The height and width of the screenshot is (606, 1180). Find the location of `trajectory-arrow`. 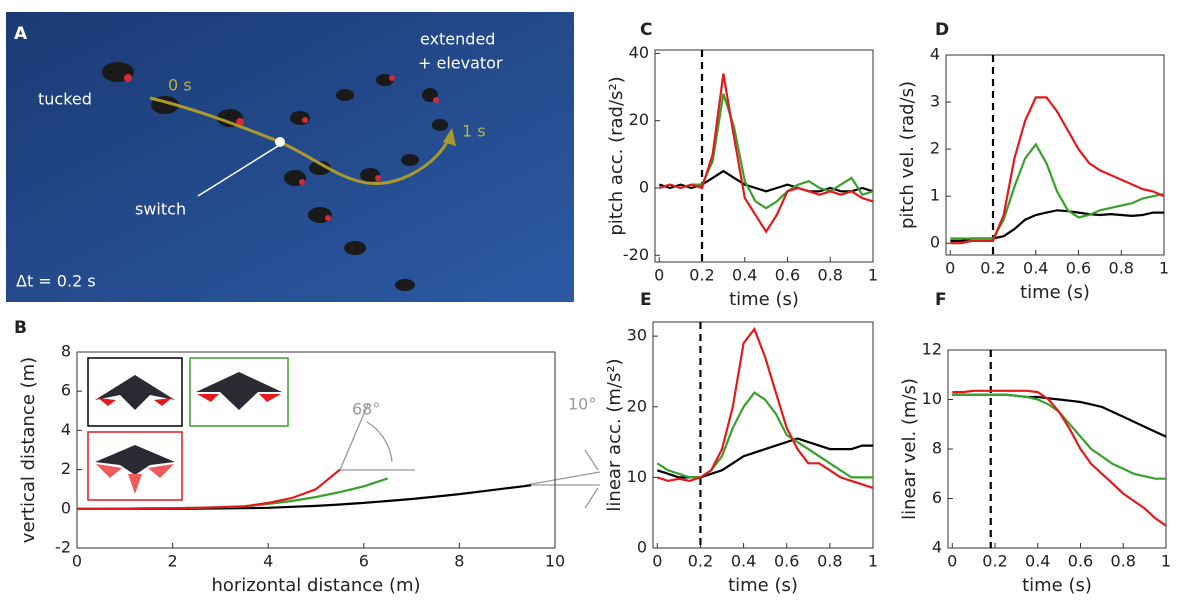

trajectory-arrow is located at coordinates (449, 137).